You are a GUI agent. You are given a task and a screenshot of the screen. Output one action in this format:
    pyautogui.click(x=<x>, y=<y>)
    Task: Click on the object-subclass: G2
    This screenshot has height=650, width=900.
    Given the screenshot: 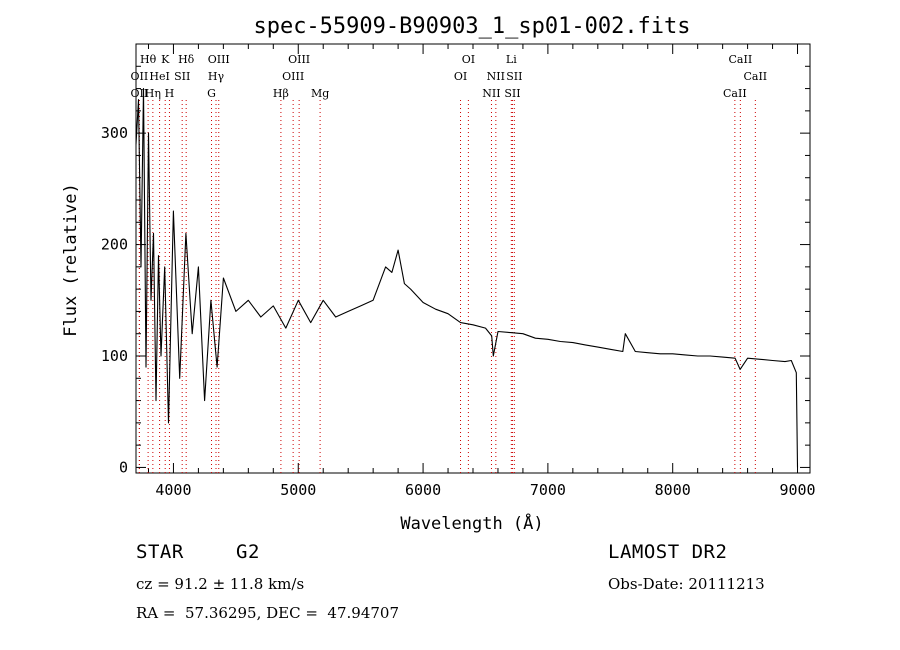 What is the action you would take?
    pyautogui.click(x=248, y=552)
    